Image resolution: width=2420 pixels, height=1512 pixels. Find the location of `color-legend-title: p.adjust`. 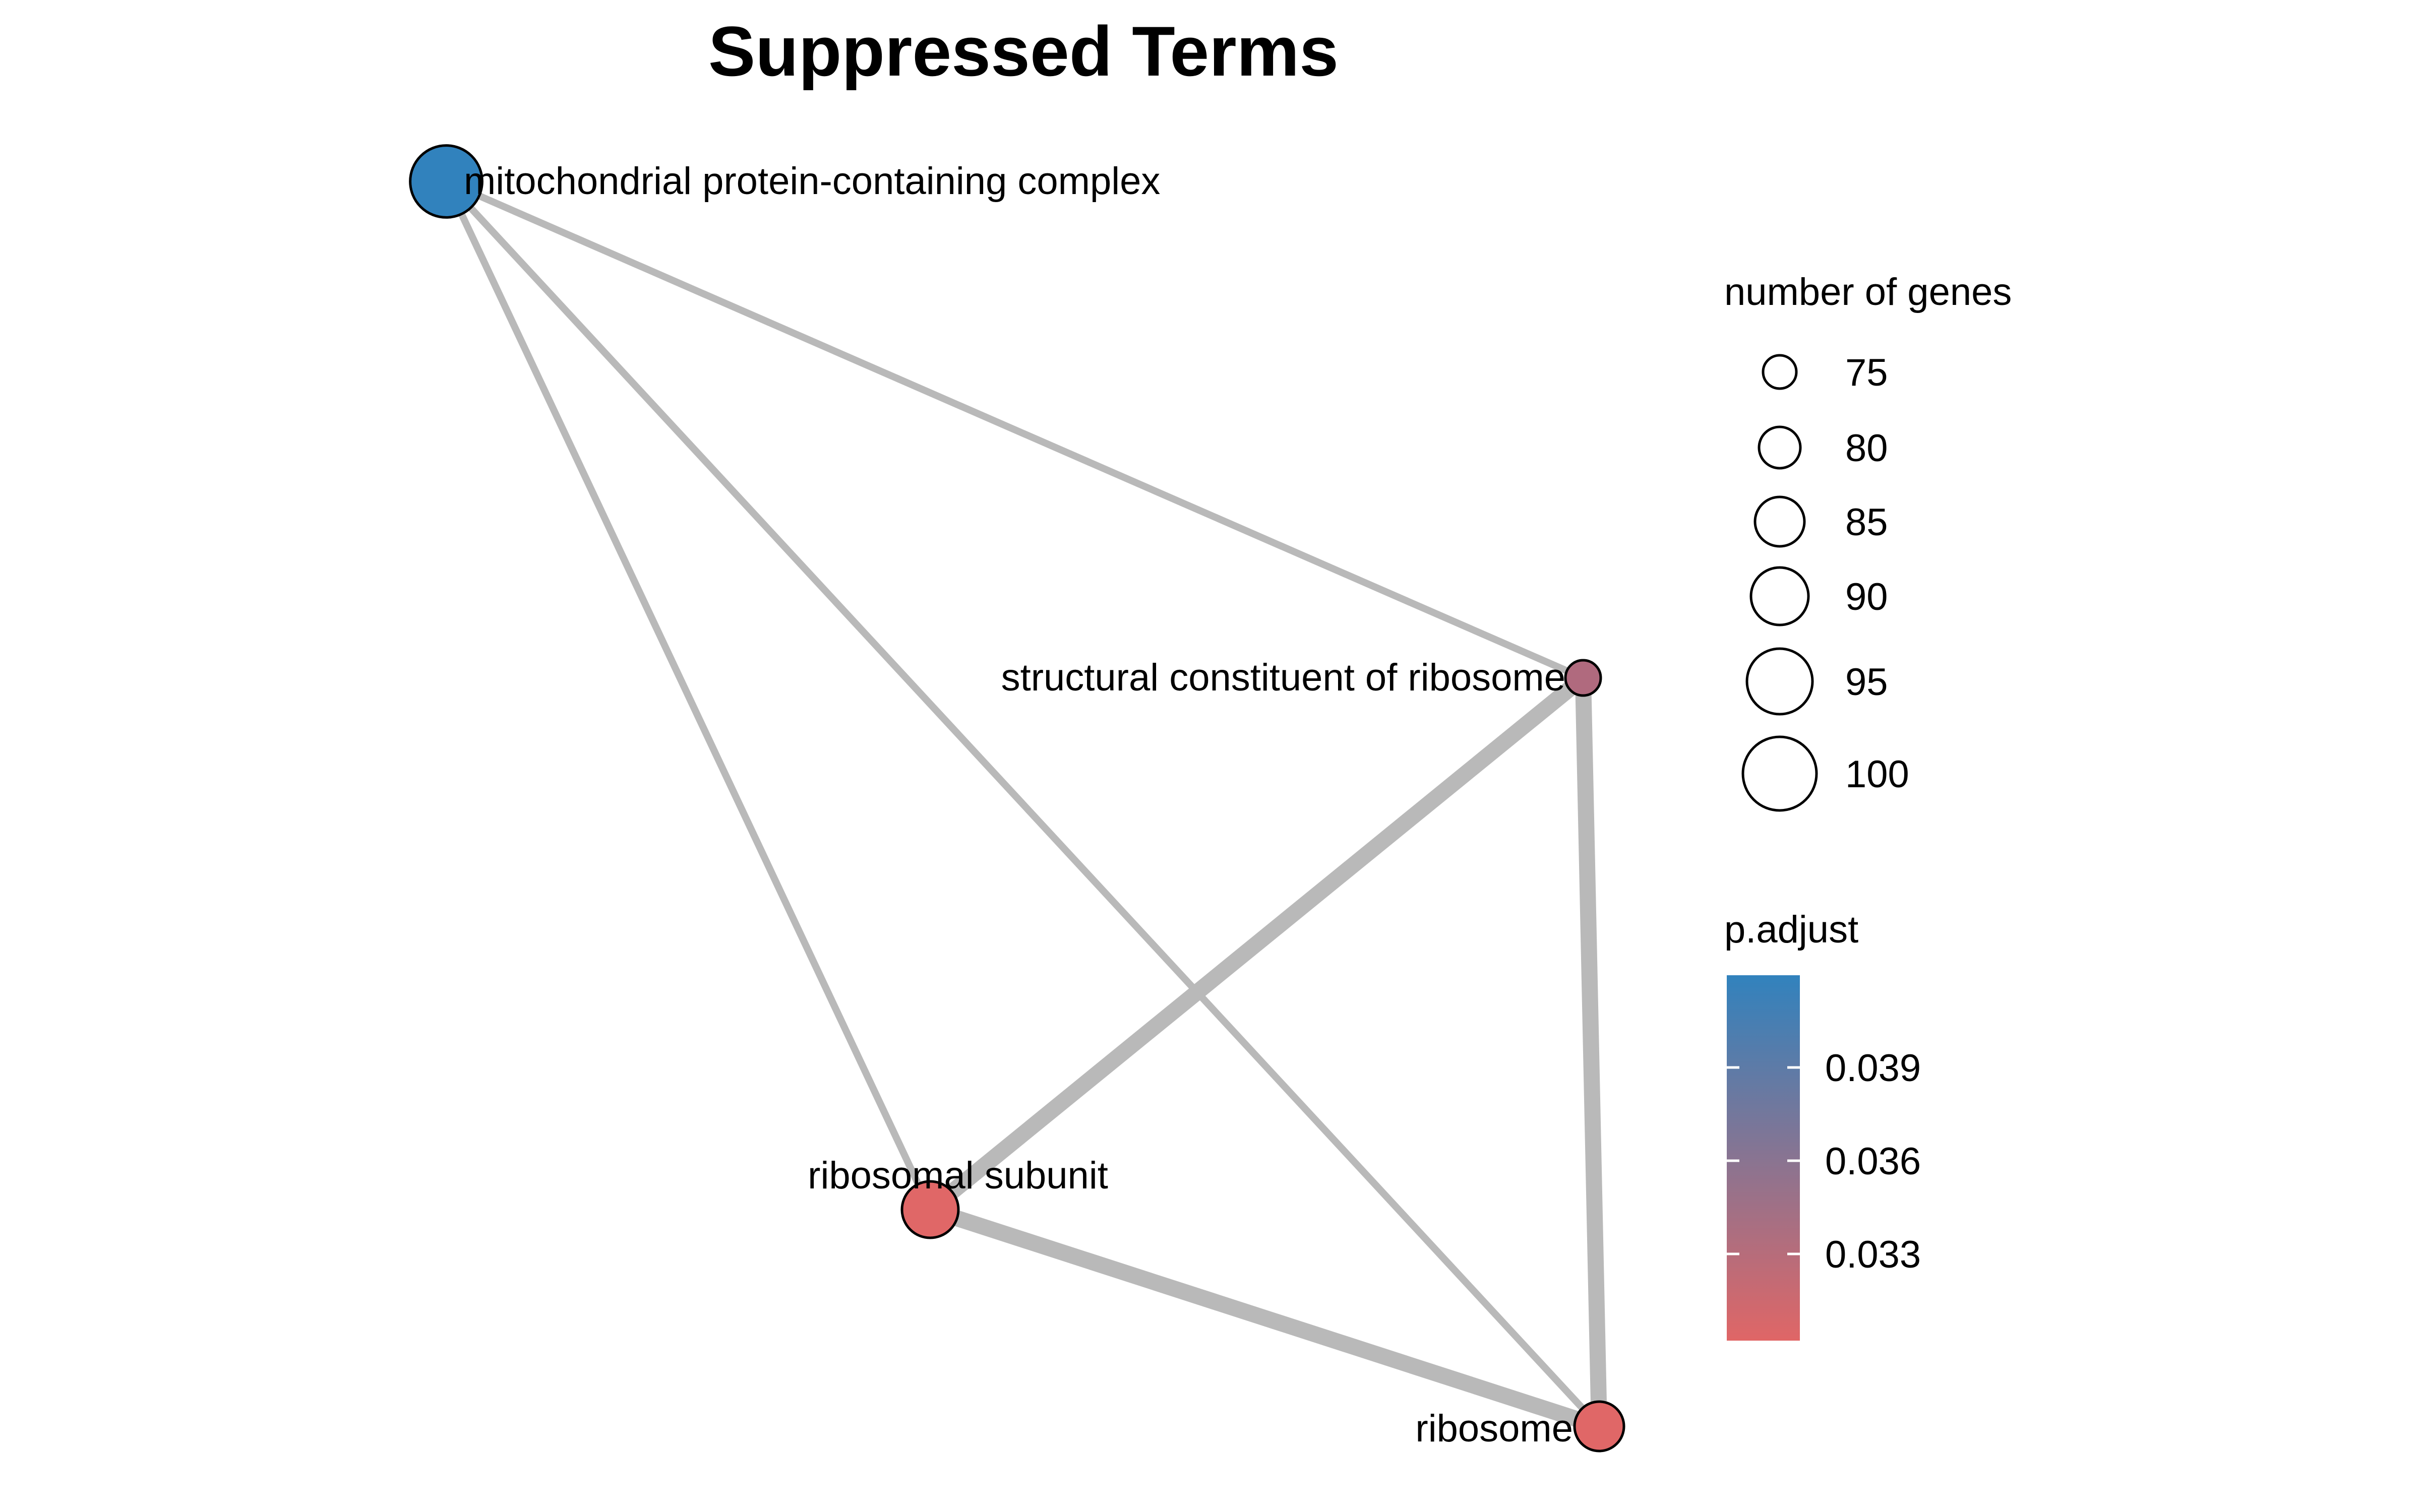

color-legend-title: p.adjust is located at coordinates (1791, 929).